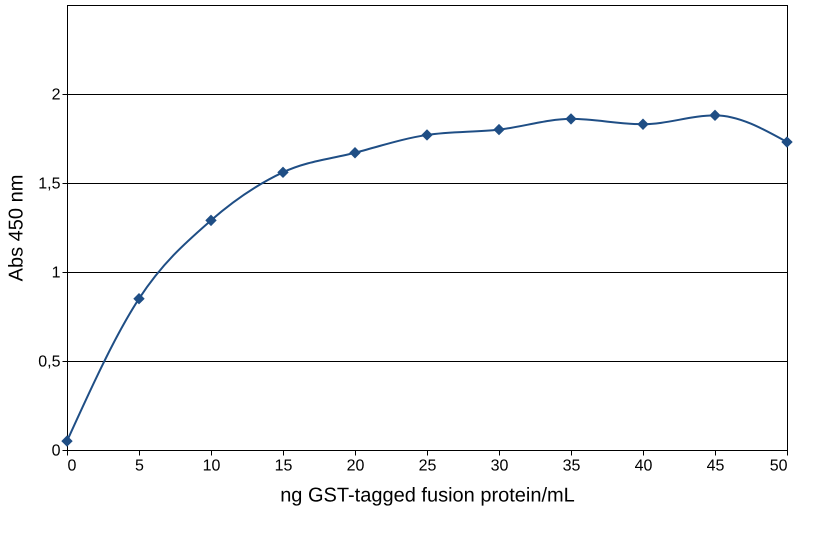 The height and width of the screenshot is (540, 827). What do you see at coordinates (72, 466) in the screenshot?
I see `x-tick-label: 0` at bounding box center [72, 466].